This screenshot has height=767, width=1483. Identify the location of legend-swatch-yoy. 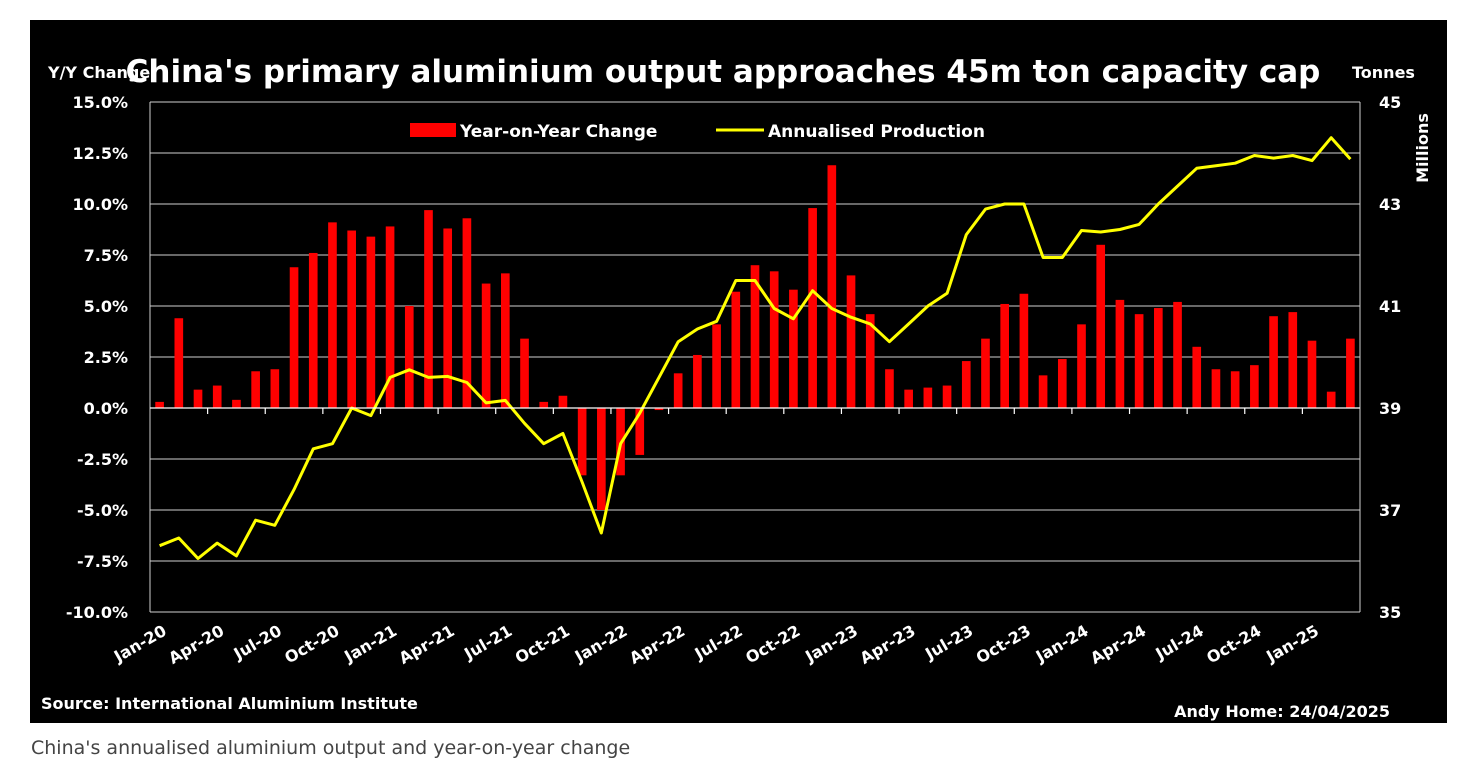
(433, 130).